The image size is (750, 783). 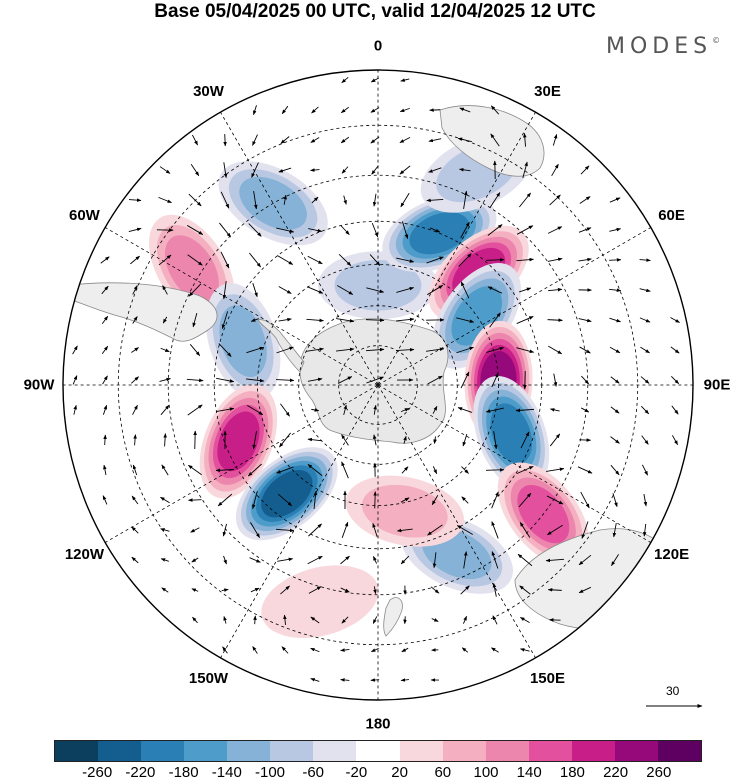 I want to click on colorbar-tick-label: -180, so click(x=183, y=772).